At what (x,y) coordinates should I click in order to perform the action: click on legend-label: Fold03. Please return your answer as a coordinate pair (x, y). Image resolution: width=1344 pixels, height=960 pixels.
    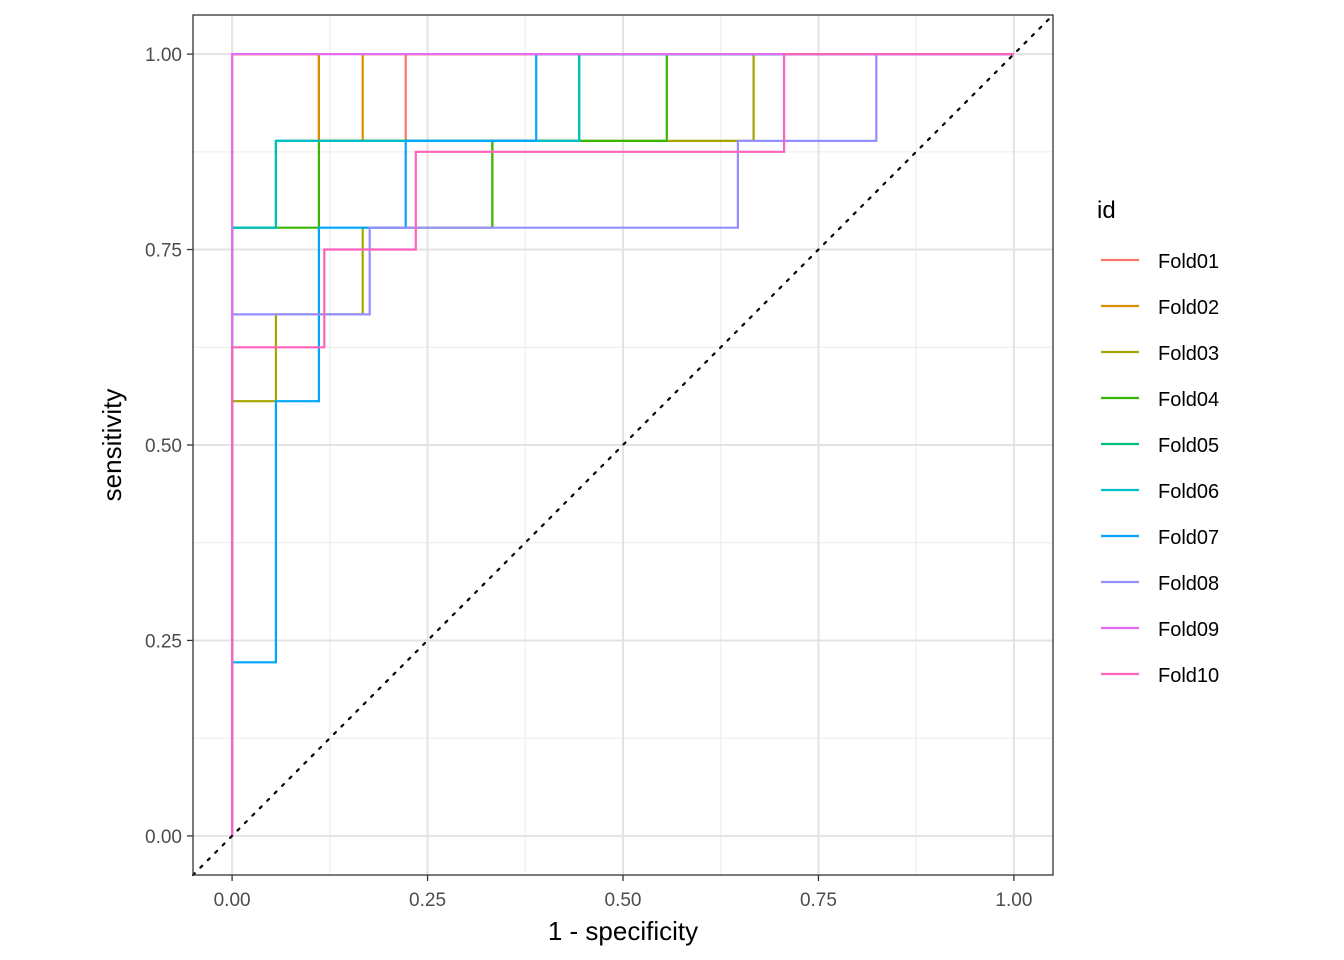
    Looking at the image, I should click on (1188, 354).